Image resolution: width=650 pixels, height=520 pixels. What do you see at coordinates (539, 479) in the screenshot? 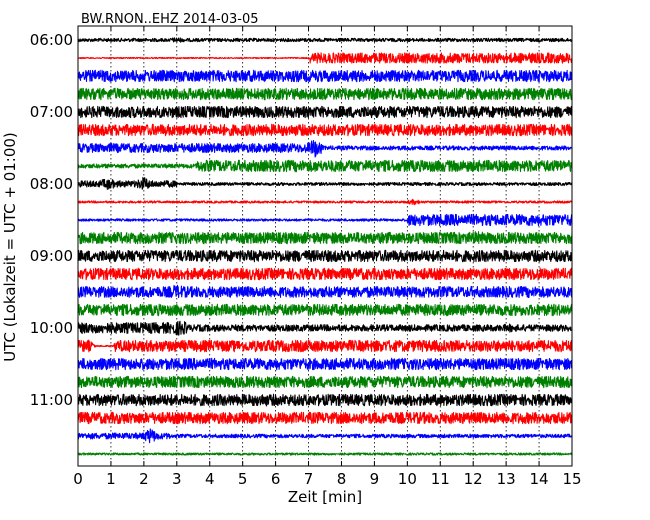
I see `x-tick-label: 14` at bounding box center [539, 479].